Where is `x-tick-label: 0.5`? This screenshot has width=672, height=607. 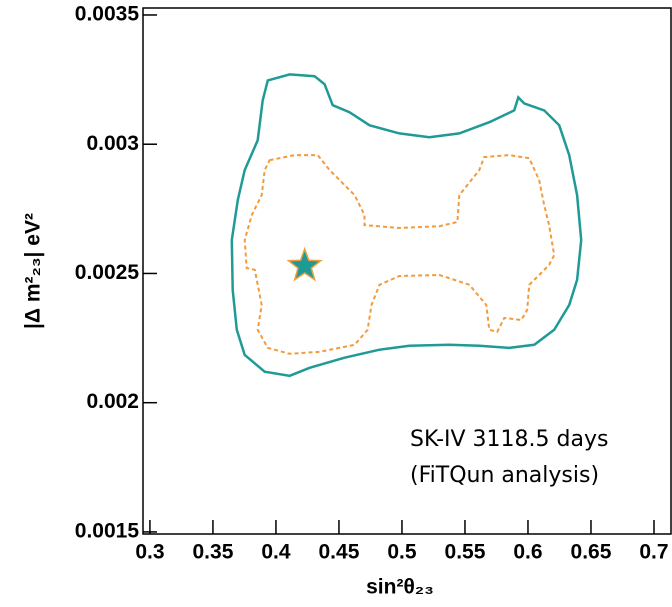 x-tick-label: 0.5 is located at coordinates (402, 552).